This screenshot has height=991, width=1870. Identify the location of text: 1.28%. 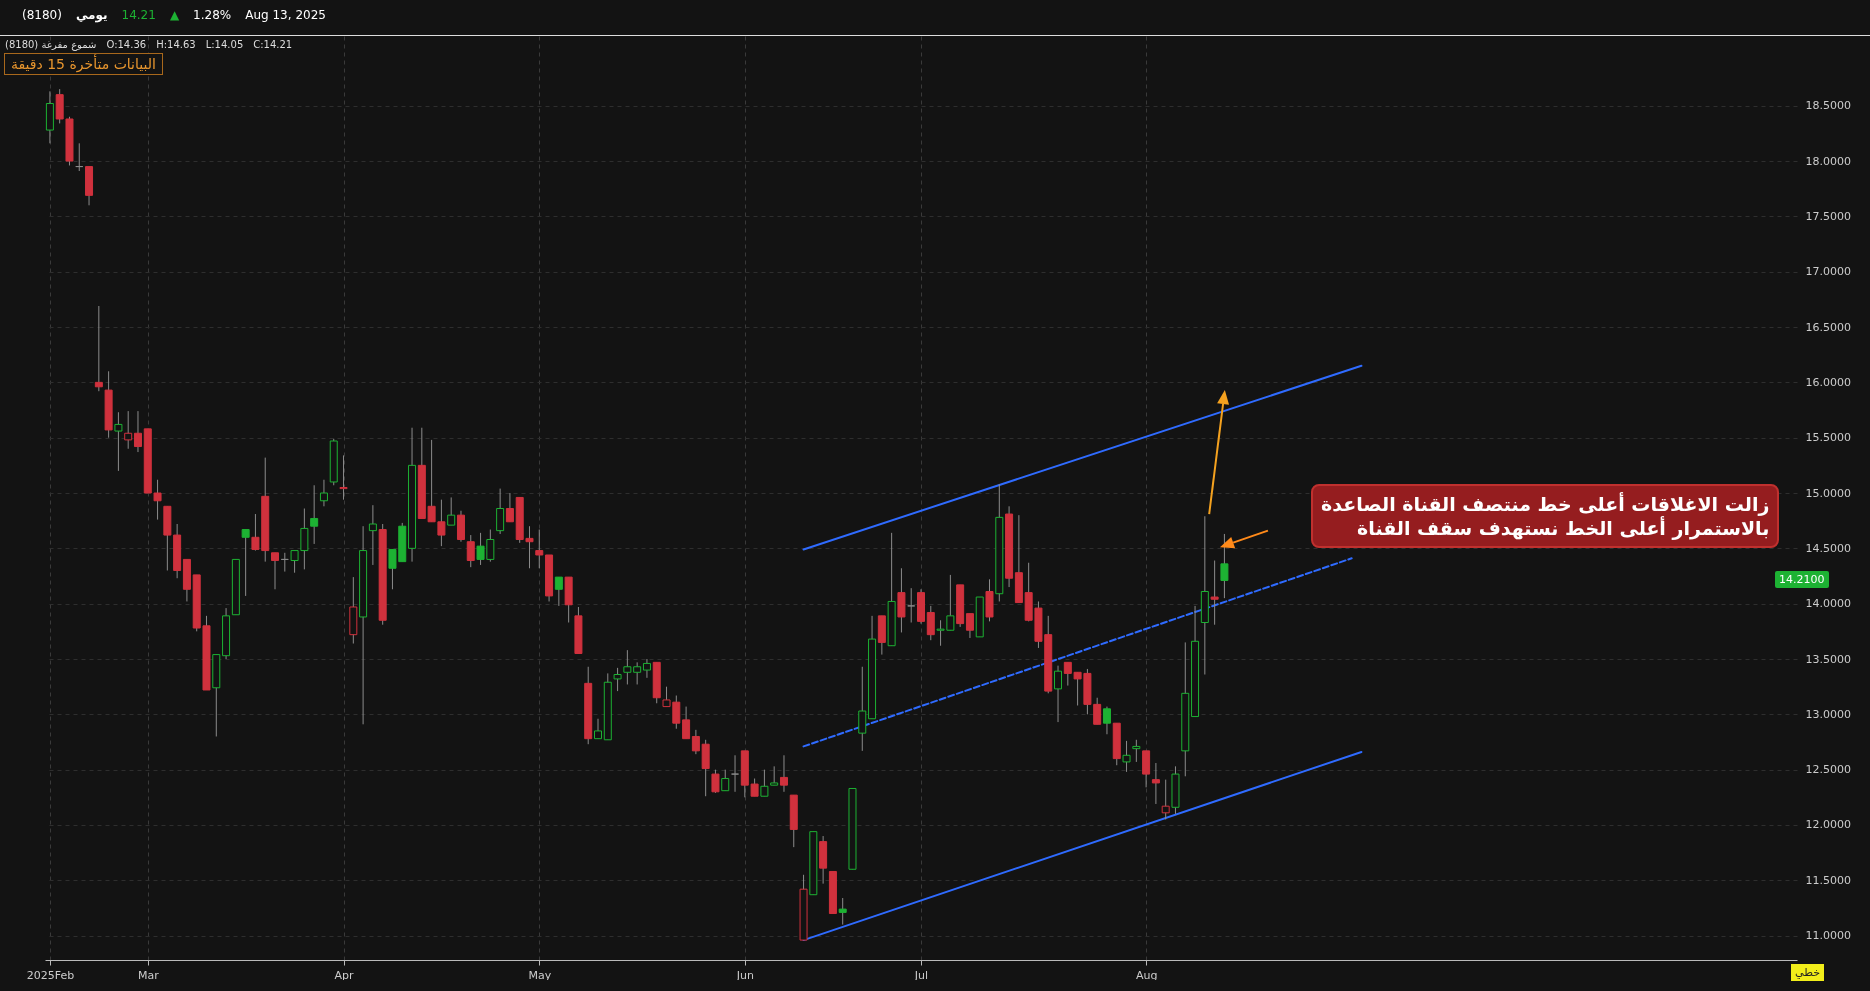
(212, 15).